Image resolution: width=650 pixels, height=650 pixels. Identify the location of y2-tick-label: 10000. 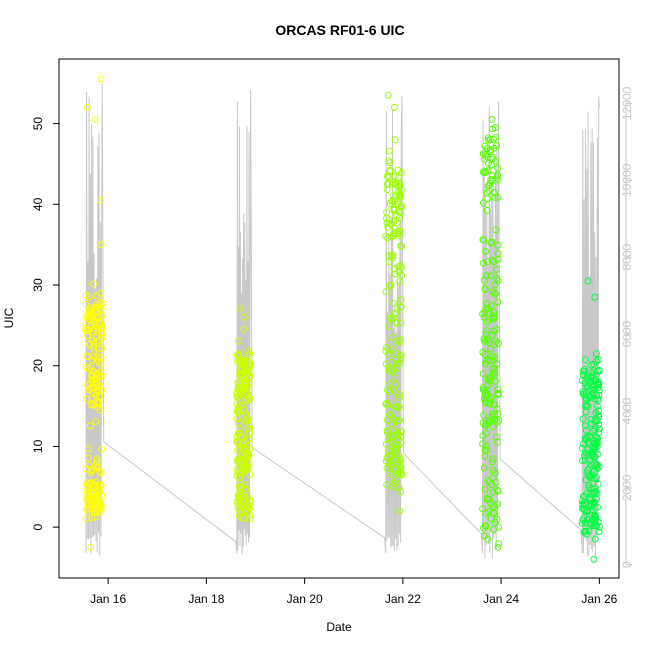
(627, 180).